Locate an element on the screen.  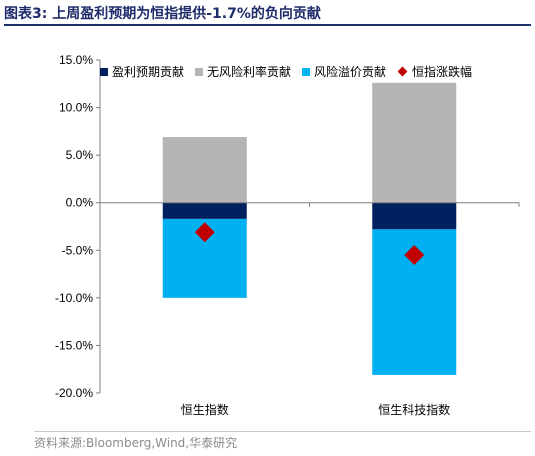
legend-item-riskfree: 无风险利率贡献 is located at coordinates (243, 71).